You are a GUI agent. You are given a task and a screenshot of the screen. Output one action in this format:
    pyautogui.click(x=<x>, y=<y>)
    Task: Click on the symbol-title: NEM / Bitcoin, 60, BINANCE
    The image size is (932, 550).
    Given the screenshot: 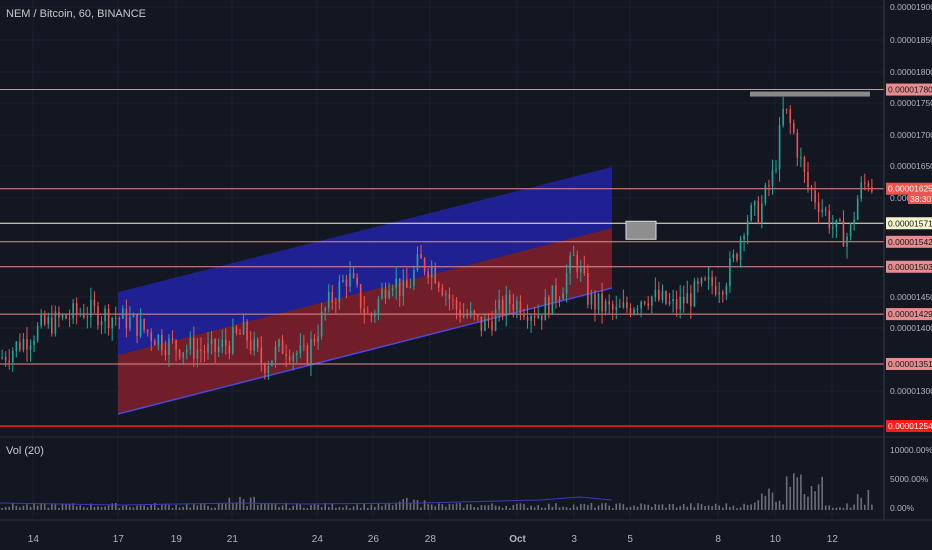 What is the action you would take?
    pyautogui.click(x=76, y=14)
    